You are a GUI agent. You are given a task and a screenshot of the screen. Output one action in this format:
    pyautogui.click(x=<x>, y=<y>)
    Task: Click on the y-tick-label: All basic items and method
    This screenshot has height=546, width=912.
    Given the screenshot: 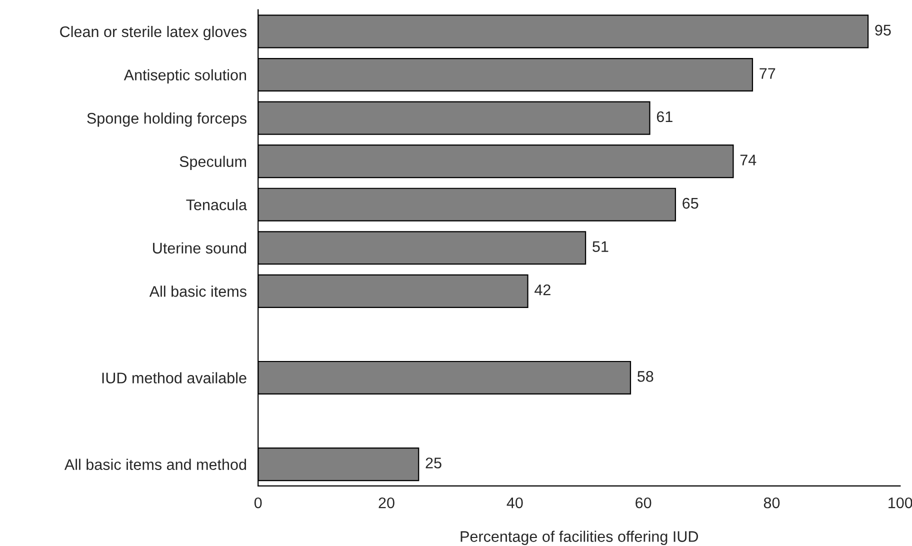 What is the action you would take?
    pyautogui.click(x=155, y=464)
    